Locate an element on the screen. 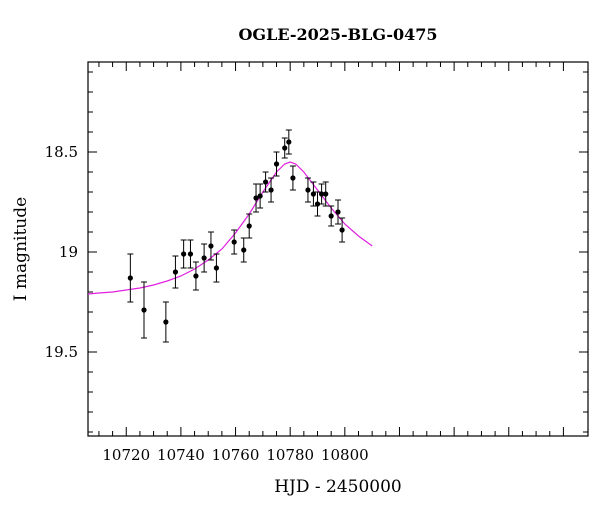  x-tick-label: 10780 is located at coordinates (290, 455).